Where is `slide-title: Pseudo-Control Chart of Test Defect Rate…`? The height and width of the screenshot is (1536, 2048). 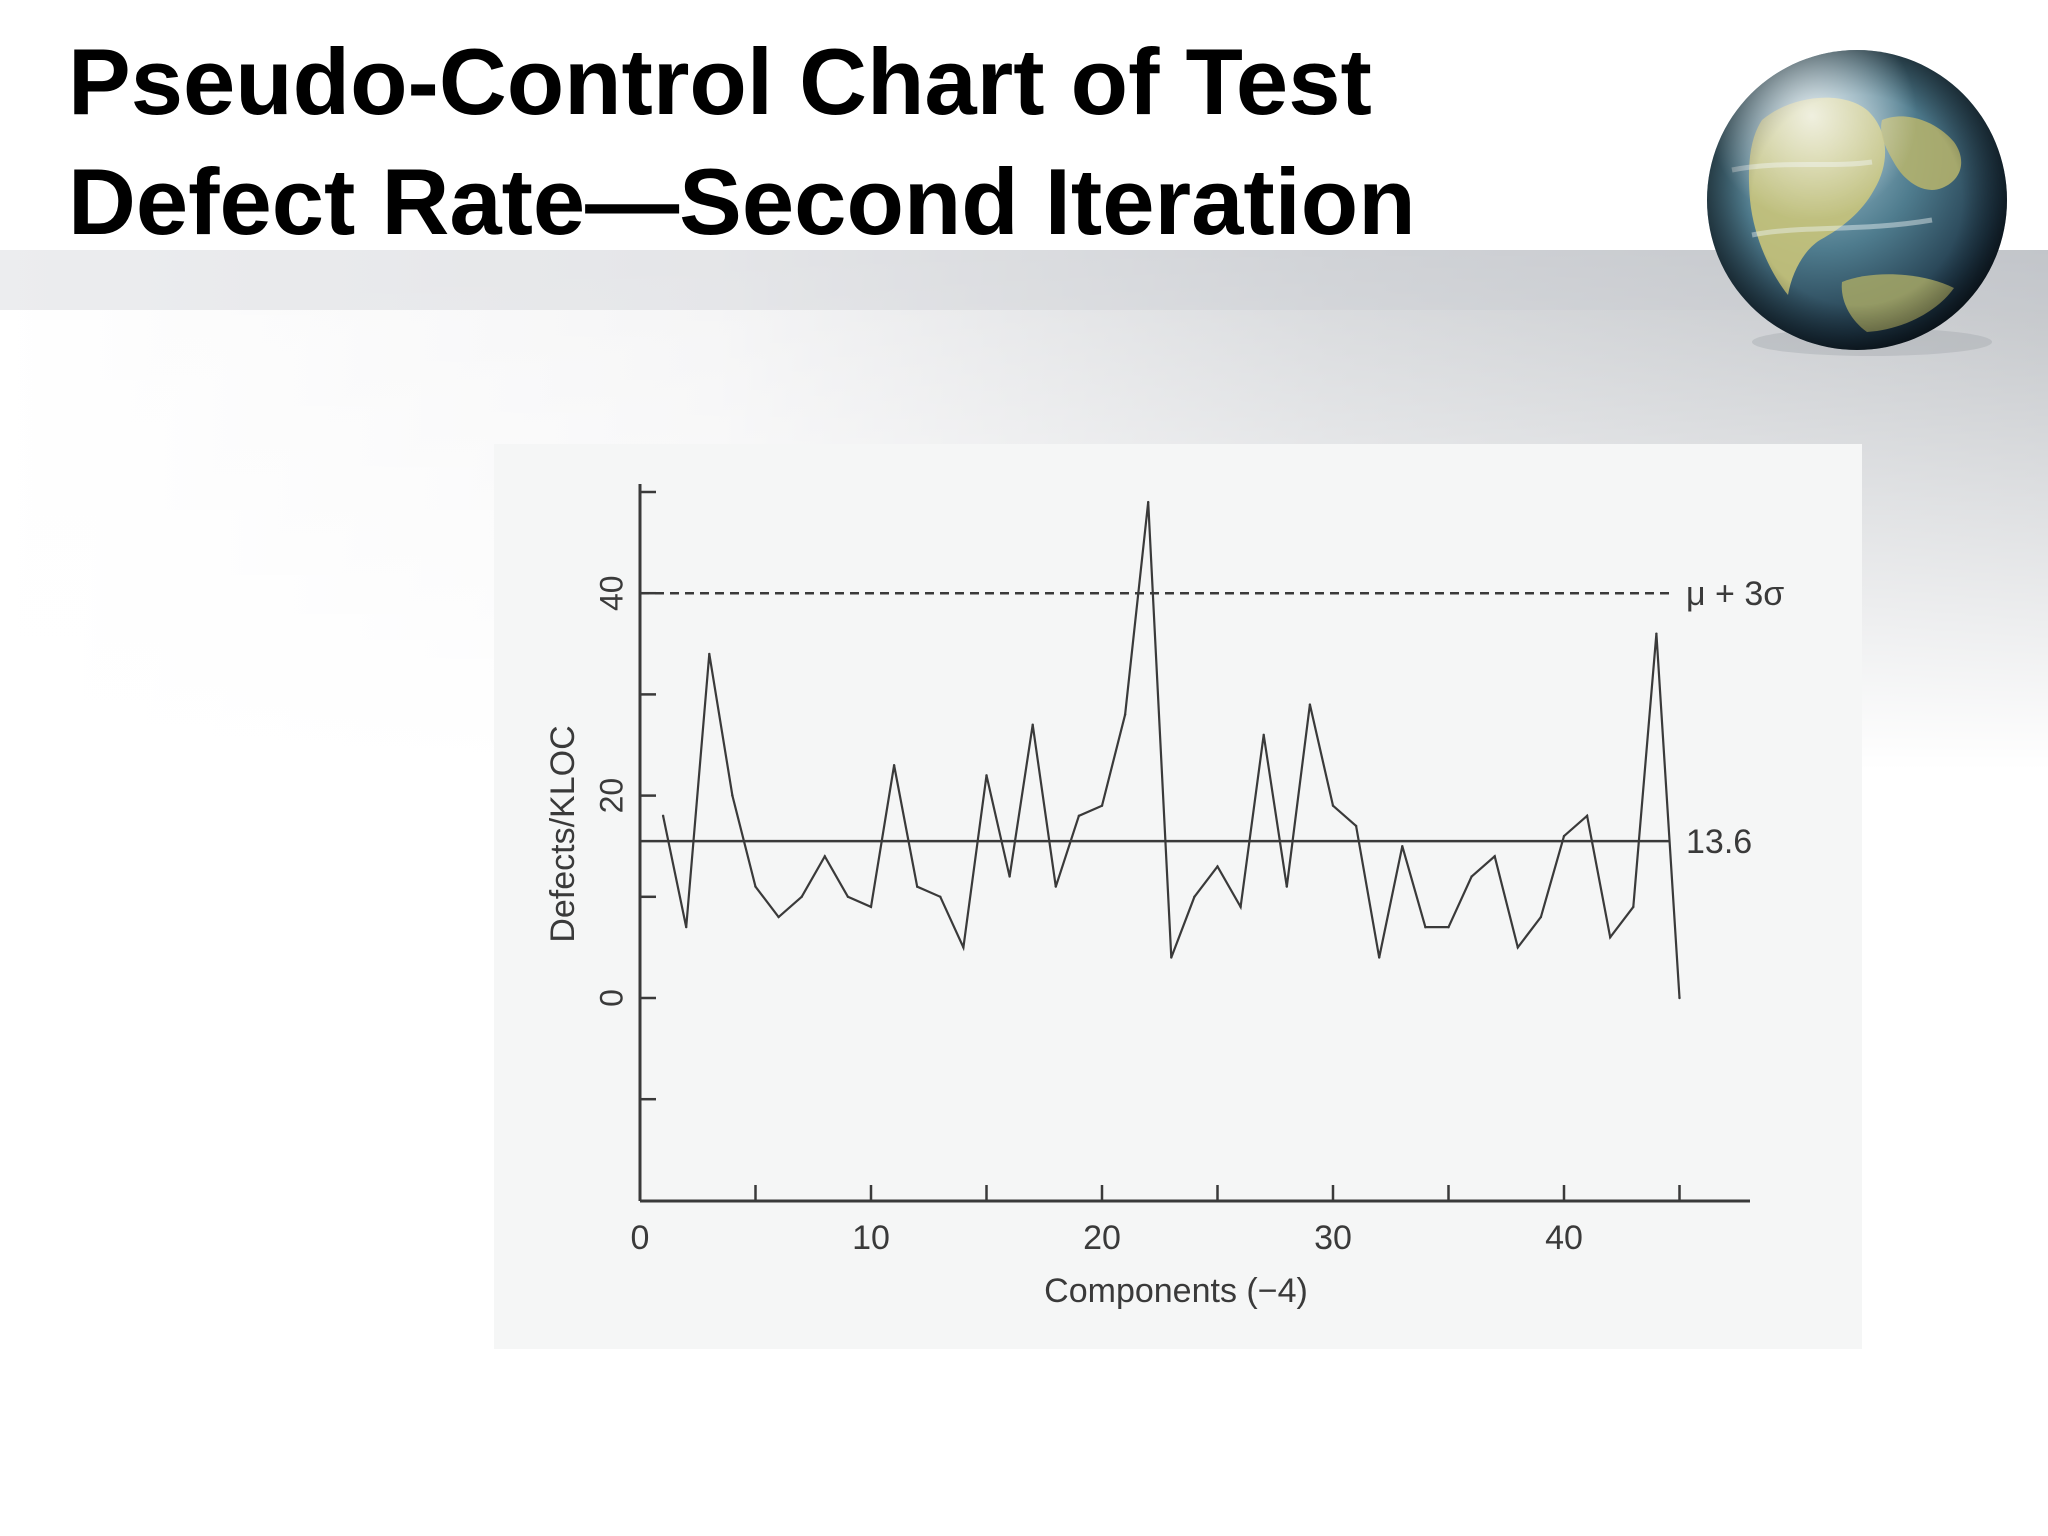 slide-title: Pseudo-Control Chart of Test Defect Rate… is located at coordinates (868, 142).